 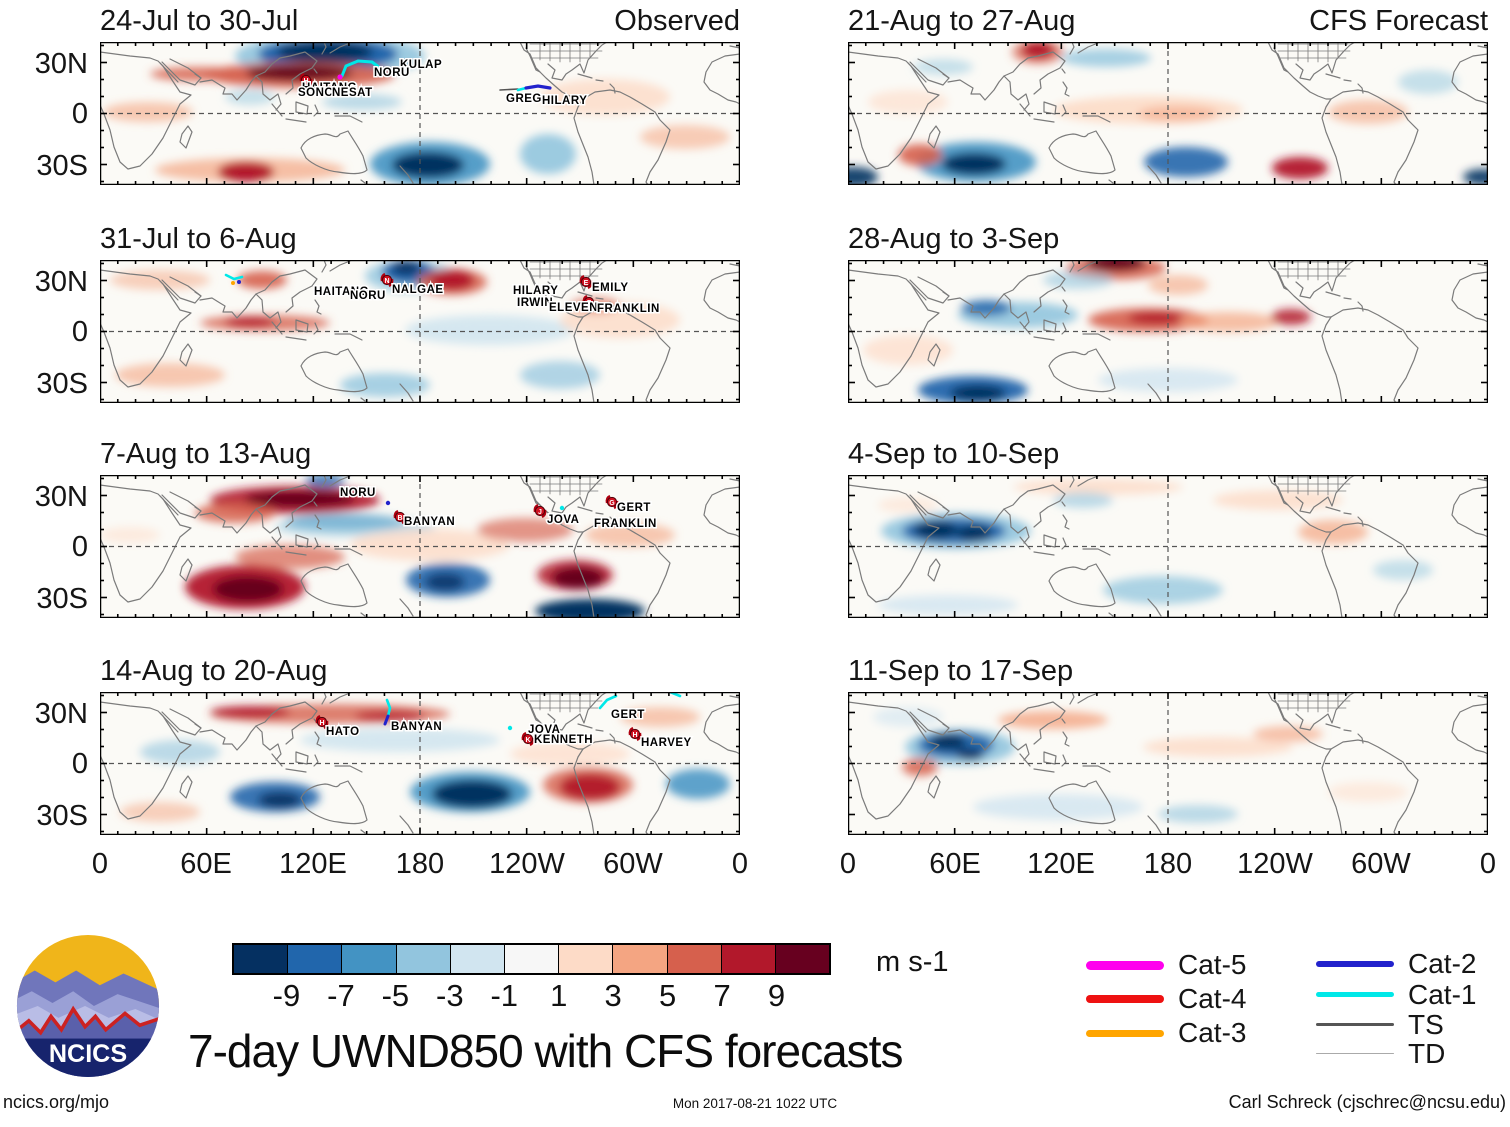 I want to click on map-panel-fcst-4: 11-Sep to 17-Sep, so click(x=1168, y=745).